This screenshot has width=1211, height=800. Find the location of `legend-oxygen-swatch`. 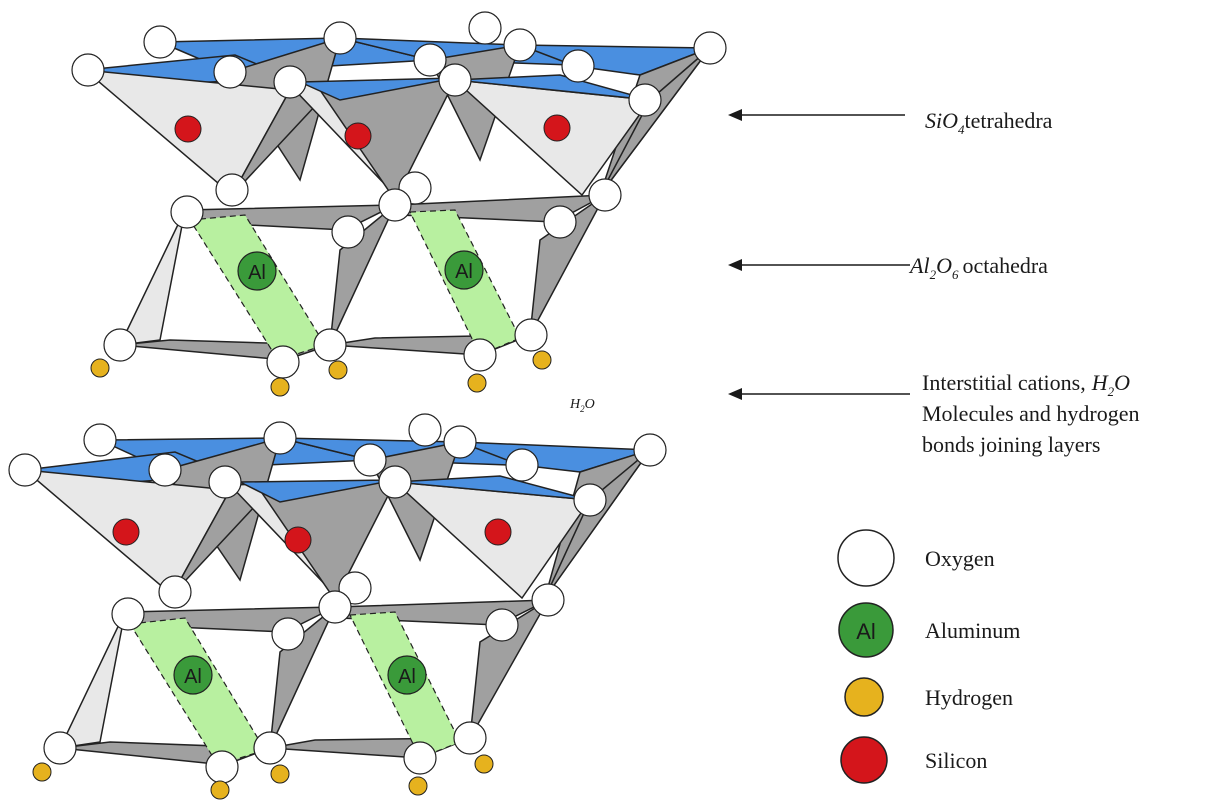

legend-oxygen-swatch is located at coordinates (866, 558).